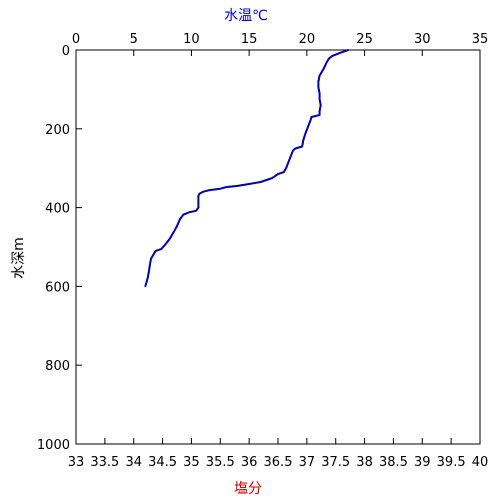 This screenshot has height=500, width=500. What do you see at coordinates (280, 44) in the screenshot?
I see `top-axis: 0 5 10 15 20 25 30 35` at bounding box center [280, 44].